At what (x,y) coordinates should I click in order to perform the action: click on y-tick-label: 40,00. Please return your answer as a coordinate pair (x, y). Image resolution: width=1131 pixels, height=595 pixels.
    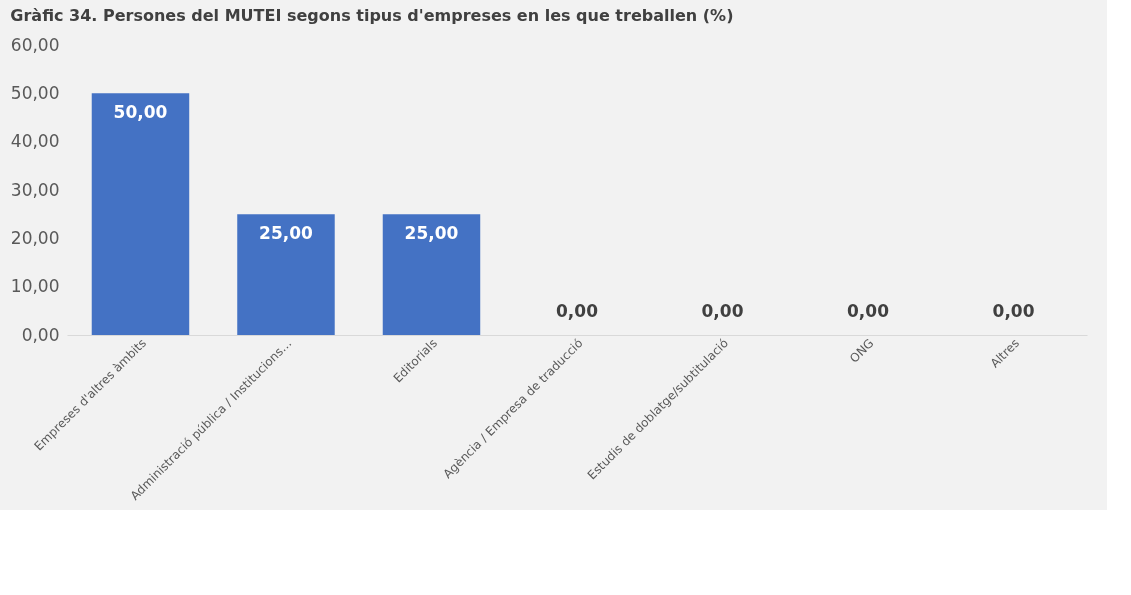
    Looking at the image, I should click on (35, 141).